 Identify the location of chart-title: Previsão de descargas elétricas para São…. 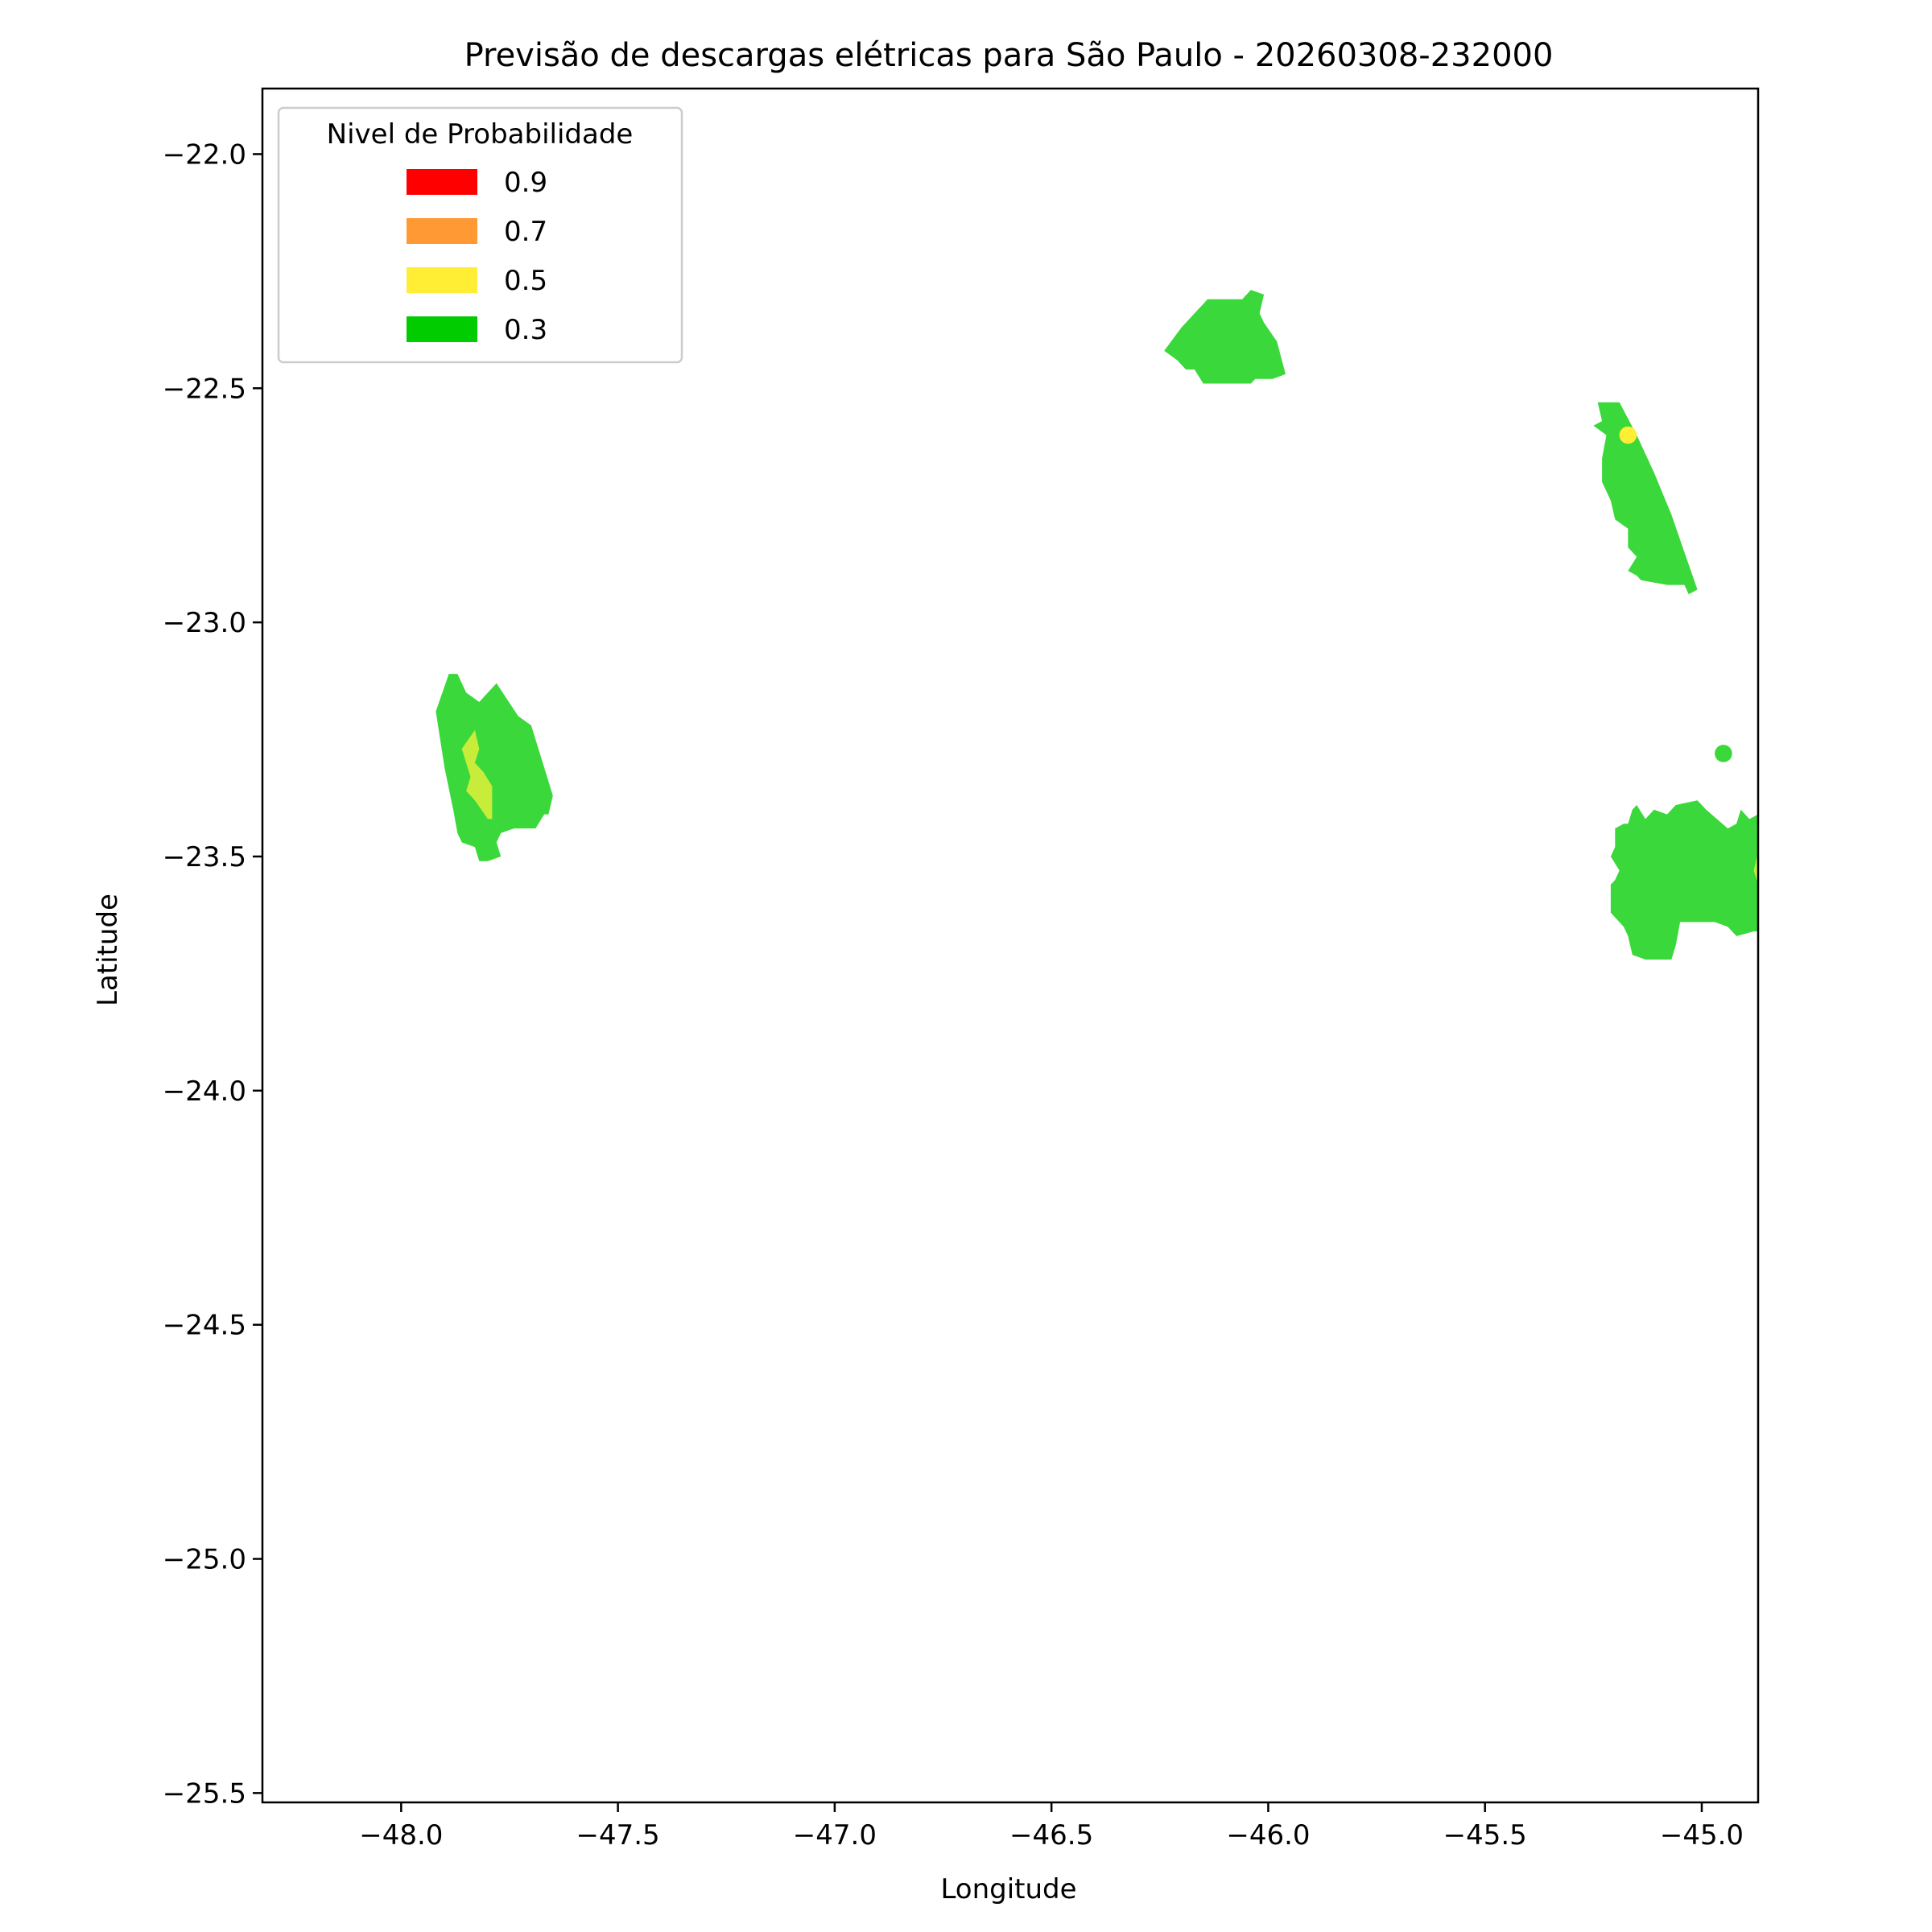
(1009, 55).